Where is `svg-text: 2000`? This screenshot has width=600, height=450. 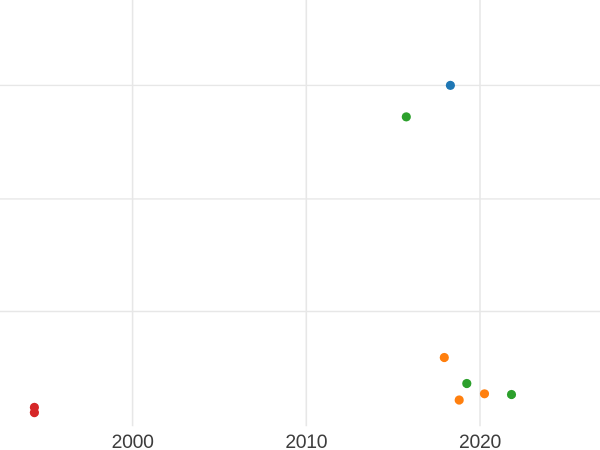
svg-text: 2000 is located at coordinates (133, 440).